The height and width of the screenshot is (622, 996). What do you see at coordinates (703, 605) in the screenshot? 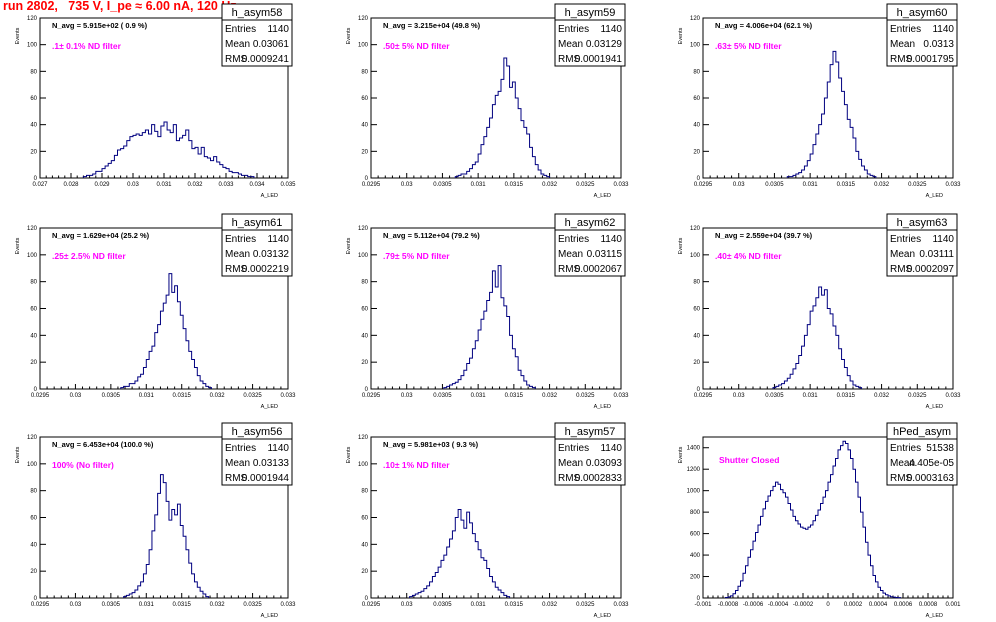
I see `x-tick-label: -0.001` at bounding box center [703, 605].